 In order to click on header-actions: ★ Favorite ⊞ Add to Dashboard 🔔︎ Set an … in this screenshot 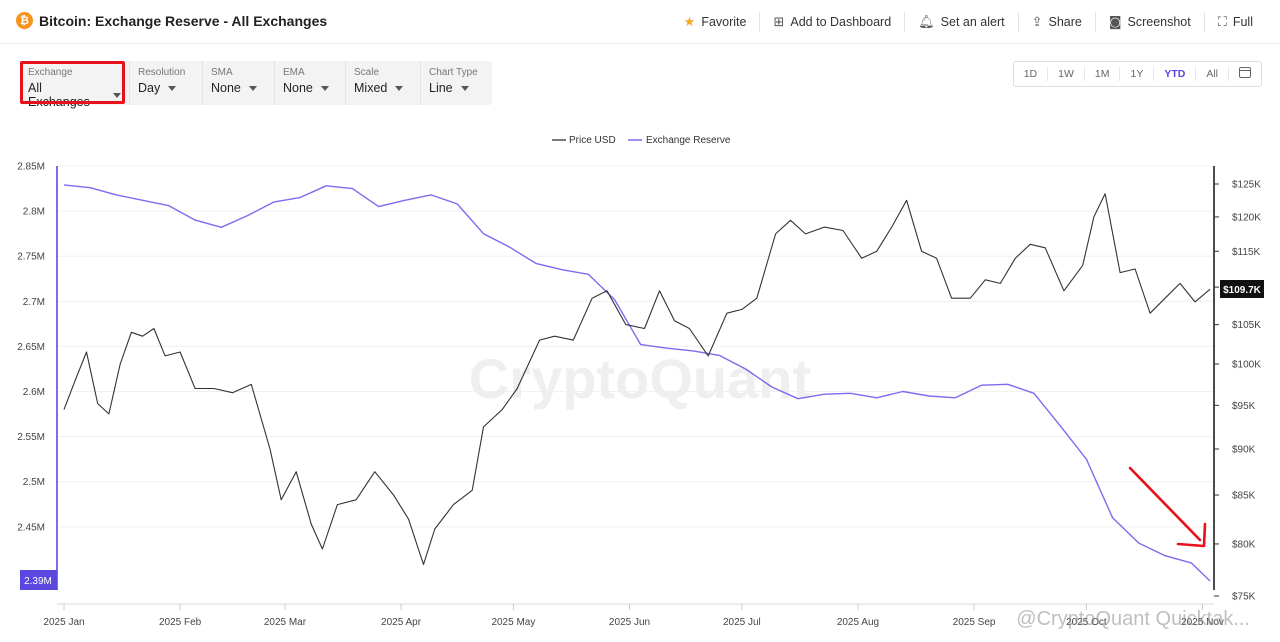, I will do `click(968, 22)`.